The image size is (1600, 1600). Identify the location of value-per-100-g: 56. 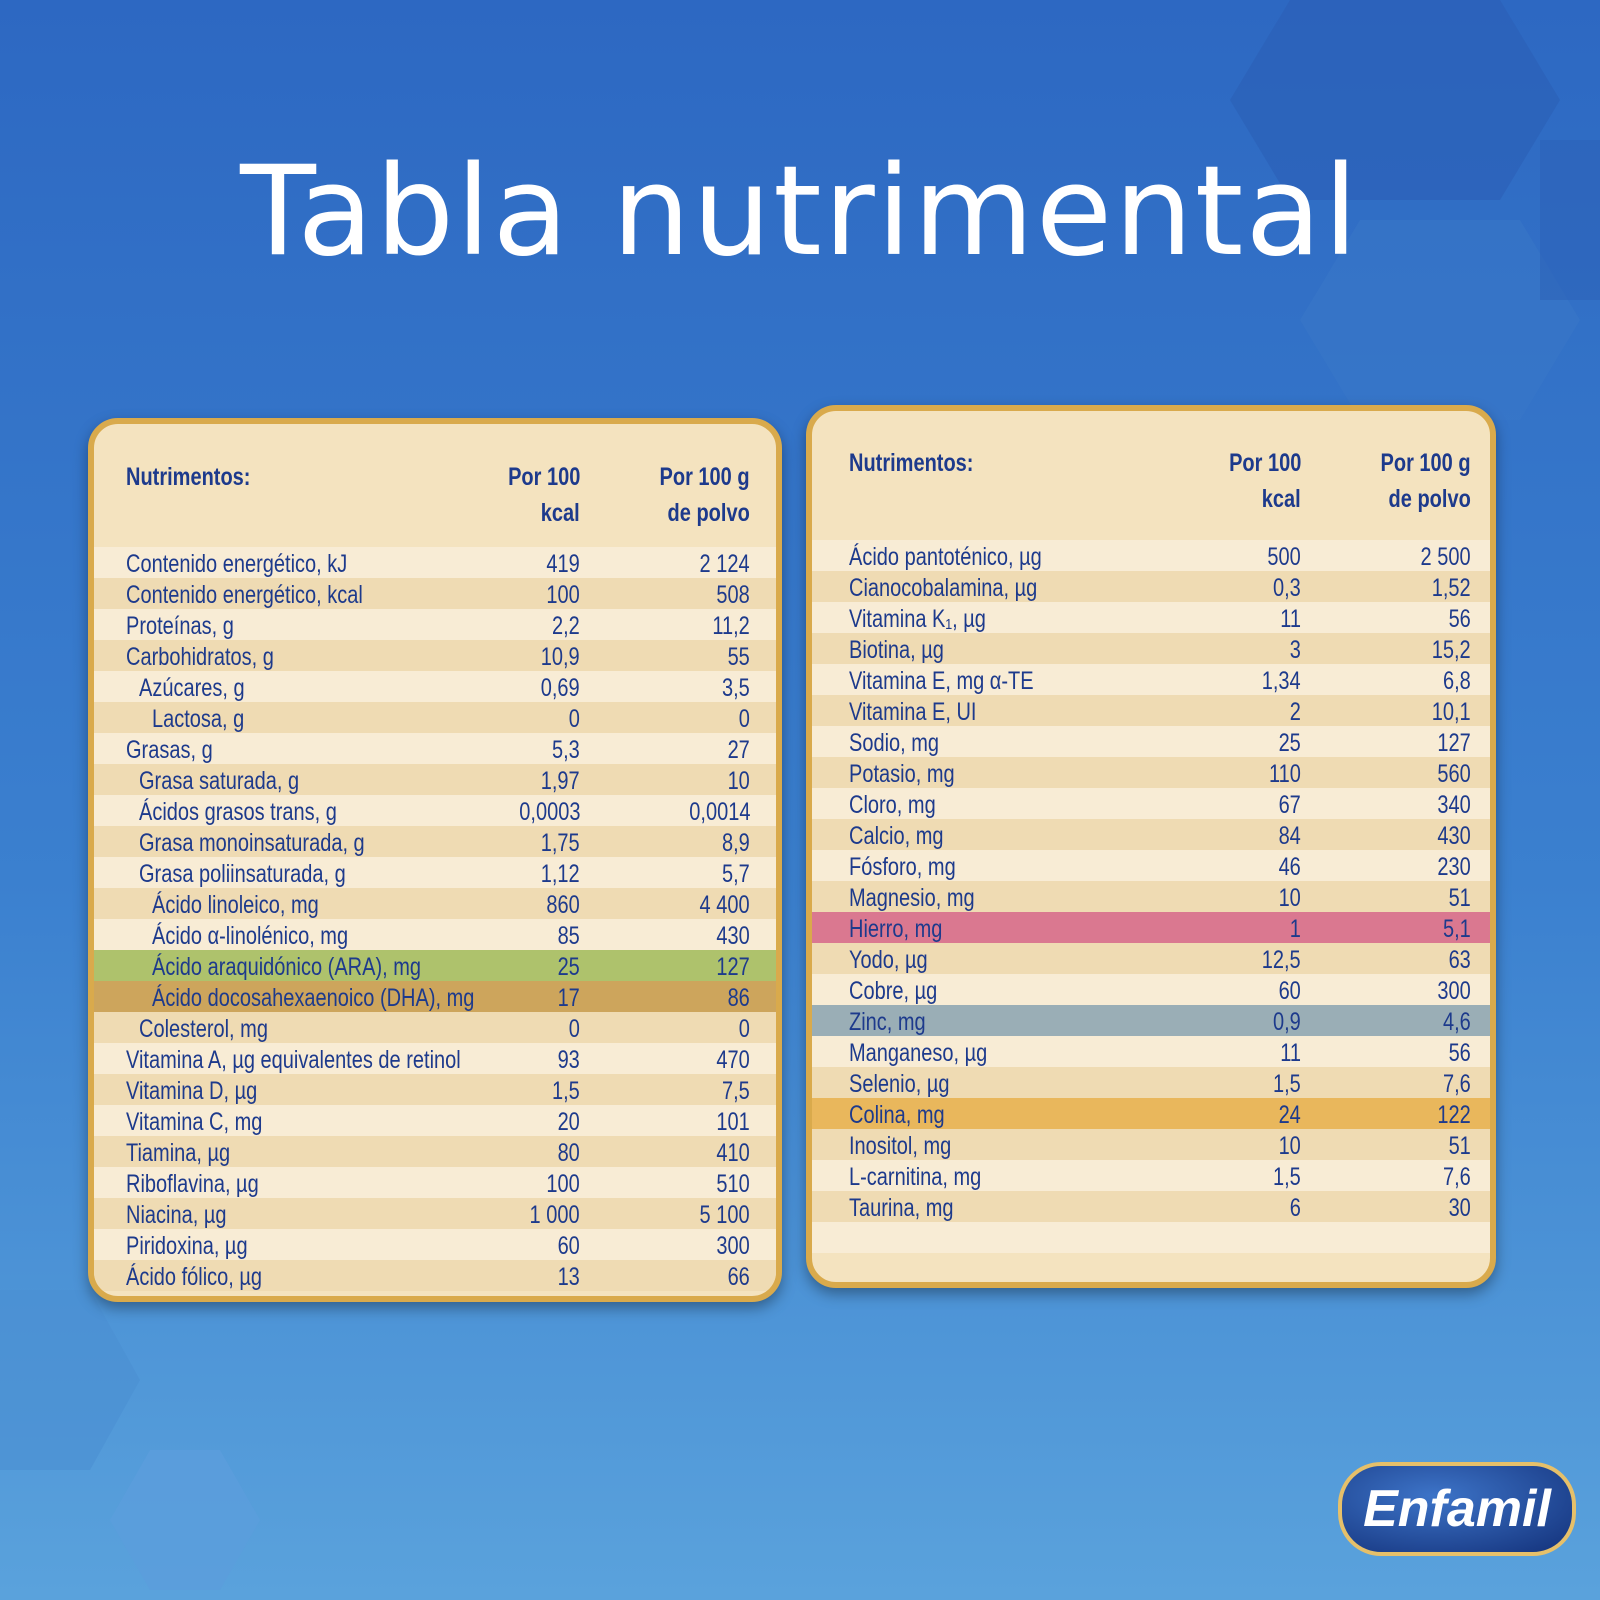
(1459, 619).